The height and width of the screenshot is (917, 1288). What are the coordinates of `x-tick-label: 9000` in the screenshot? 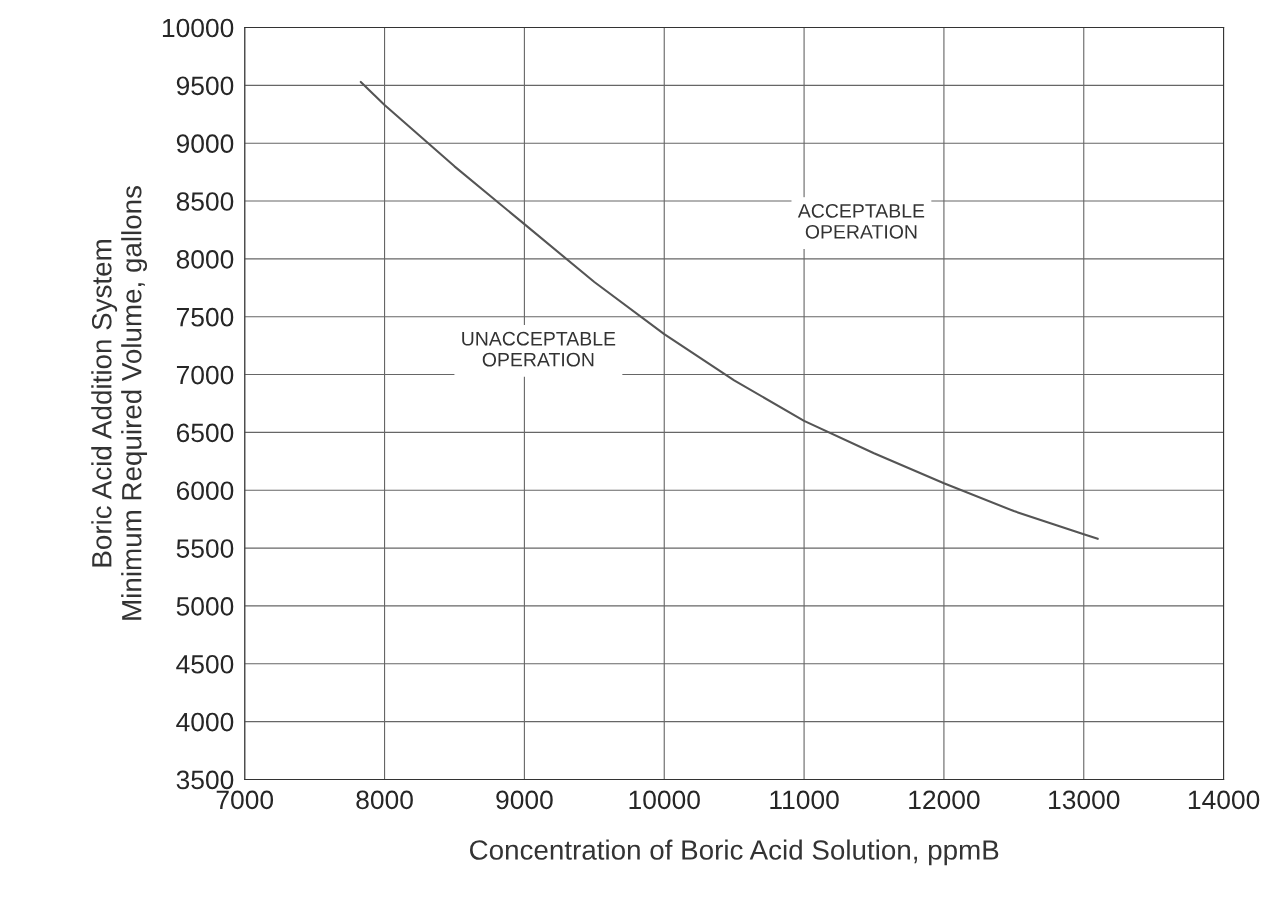 It's located at (524, 800).